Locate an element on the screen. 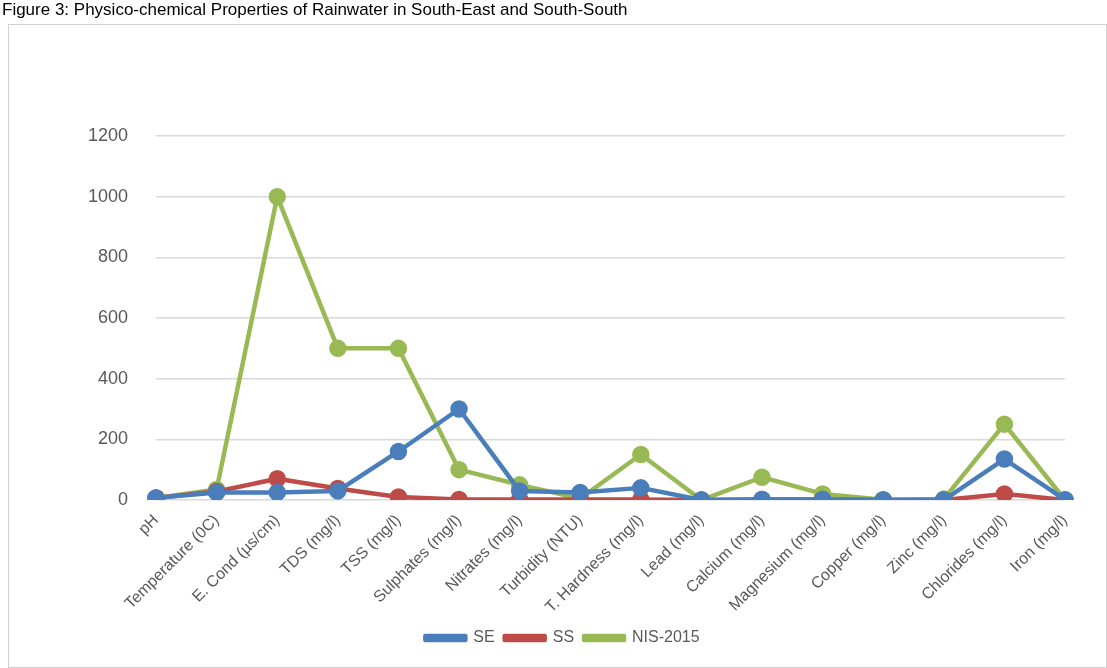 The width and height of the screenshot is (1107, 668). y-tick-label: 1200 is located at coordinates (108, 134).